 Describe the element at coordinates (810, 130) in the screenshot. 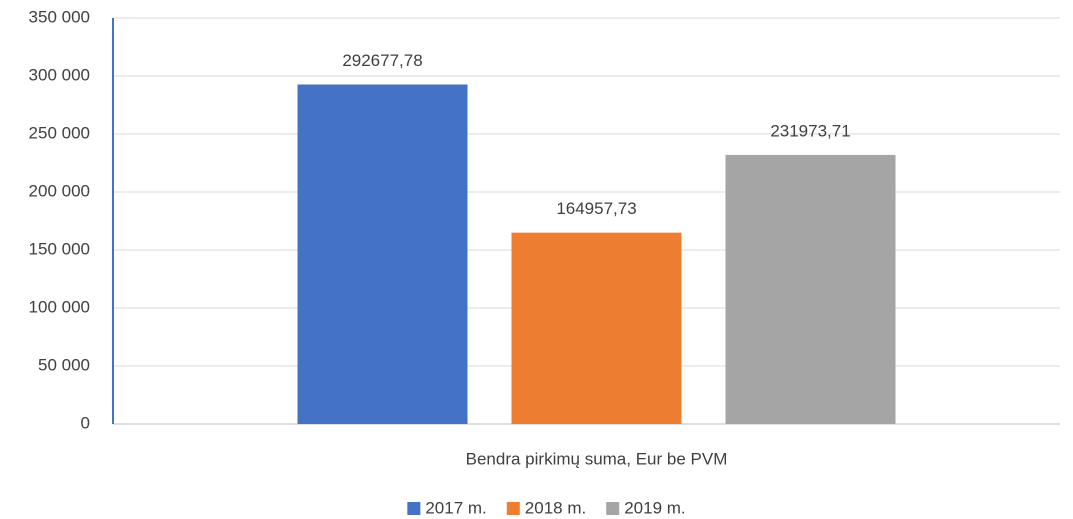

I see `data-label: 231973,71` at that location.